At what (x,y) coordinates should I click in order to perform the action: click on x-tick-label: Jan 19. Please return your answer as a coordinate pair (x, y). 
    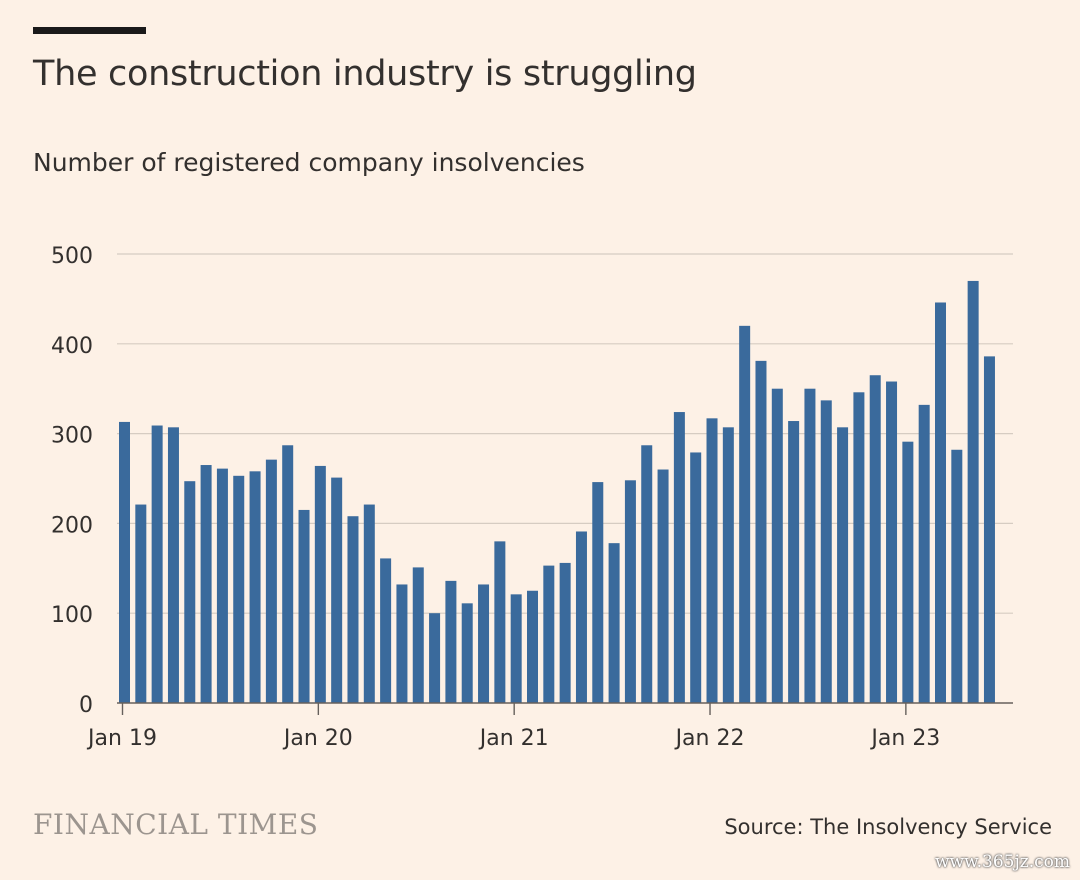
    Looking at the image, I should click on (121, 738).